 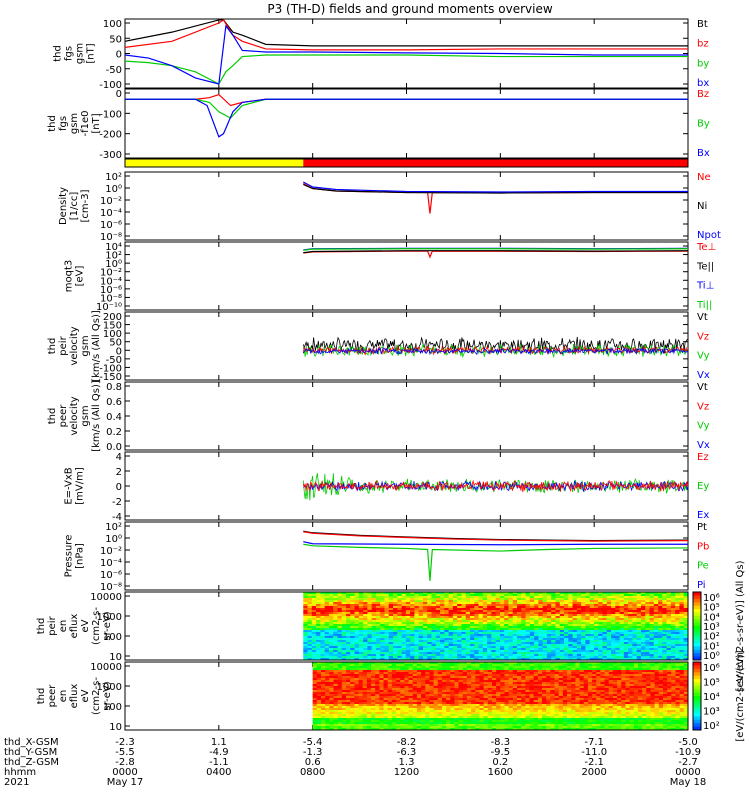 What do you see at coordinates (110, 135) in the screenshot?
I see `y-tick-label: -200` at bounding box center [110, 135].